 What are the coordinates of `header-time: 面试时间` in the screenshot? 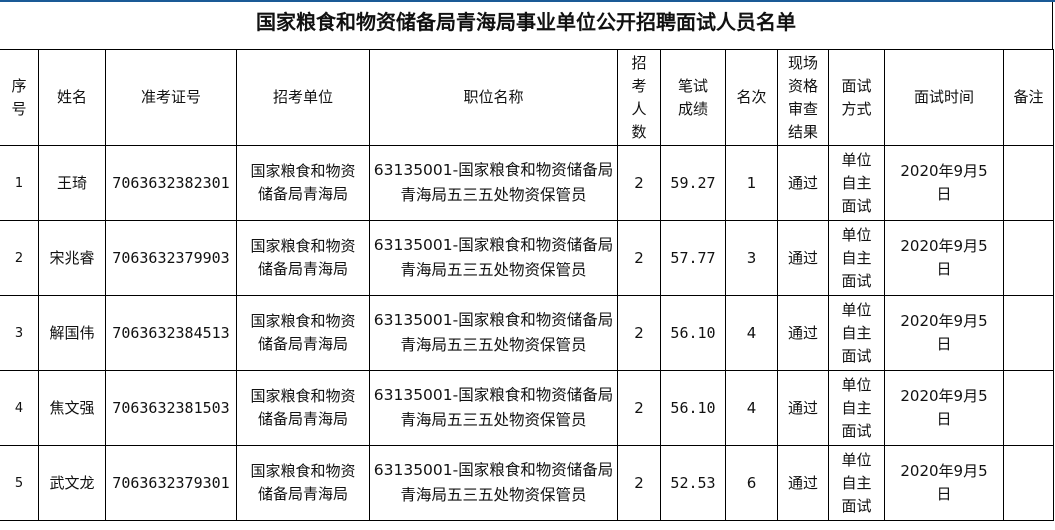 It's located at (944, 97).